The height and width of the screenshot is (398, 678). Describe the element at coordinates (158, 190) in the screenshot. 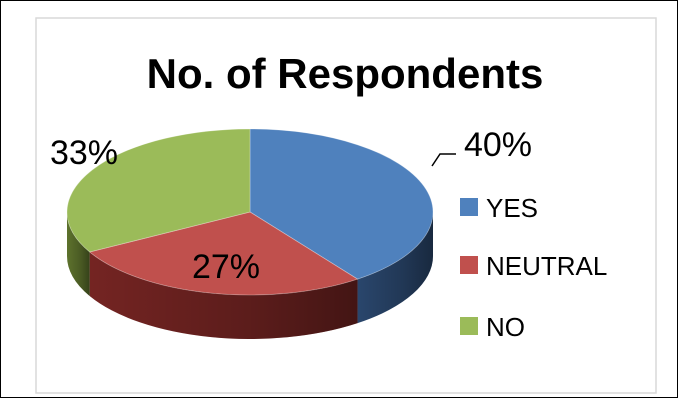

I see `pie-slice-no` at that location.